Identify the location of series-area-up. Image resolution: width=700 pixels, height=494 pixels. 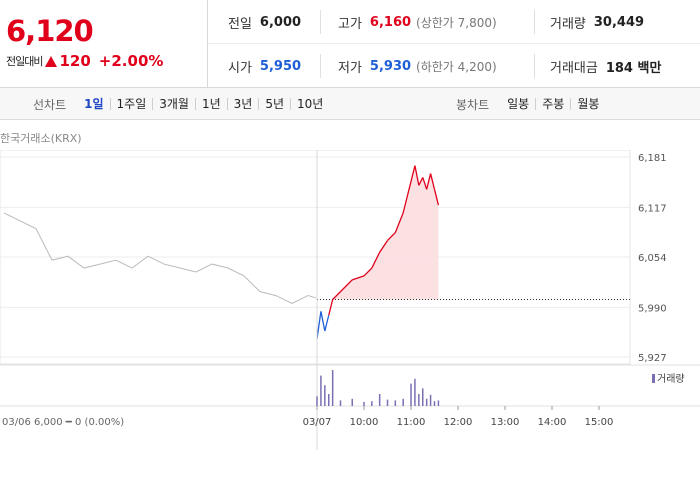
(378, 232).